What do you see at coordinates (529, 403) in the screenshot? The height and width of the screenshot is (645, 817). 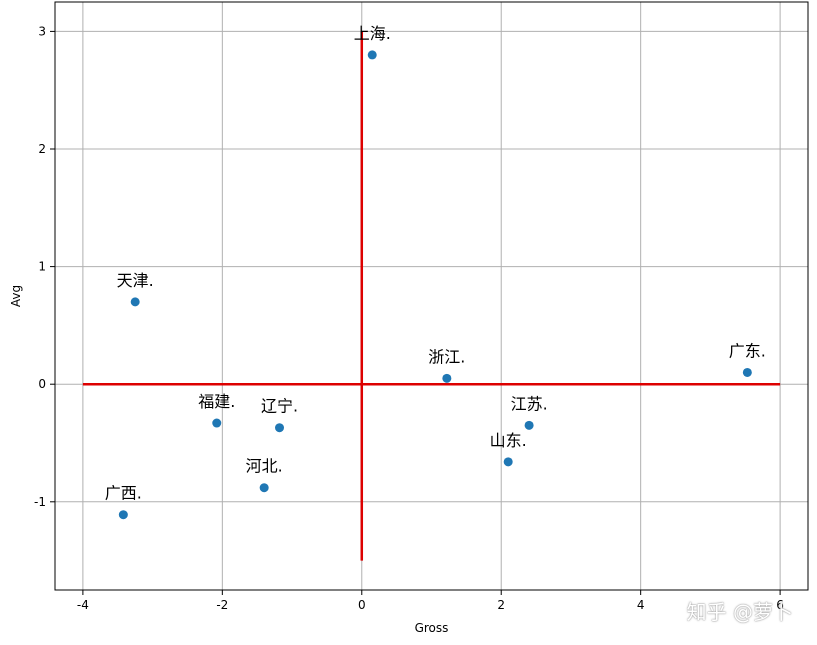 I see `data-point-label: 江苏.` at bounding box center [529, 403].